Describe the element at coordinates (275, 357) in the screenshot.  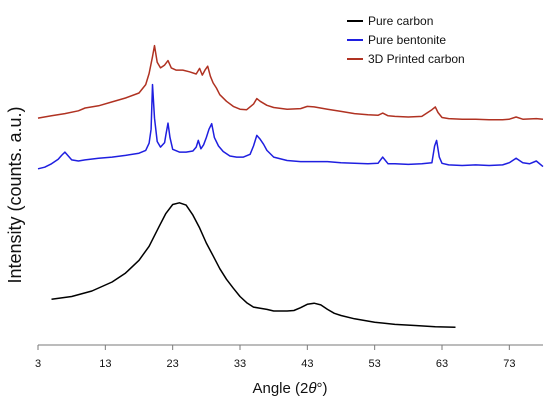
I see `x-axis-ticks: 3 13 23 33 43 53 63 73` at that location.